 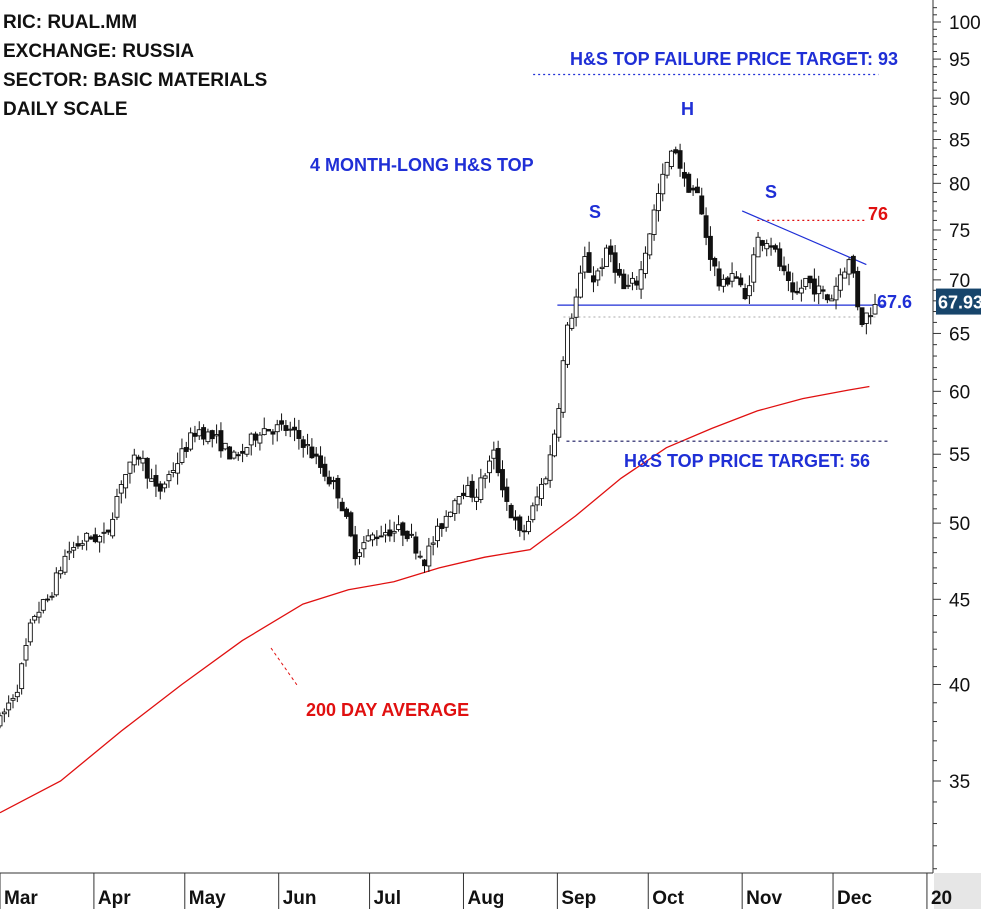 I want to click on x-tick-label: 20, so click(x=941, y=898).